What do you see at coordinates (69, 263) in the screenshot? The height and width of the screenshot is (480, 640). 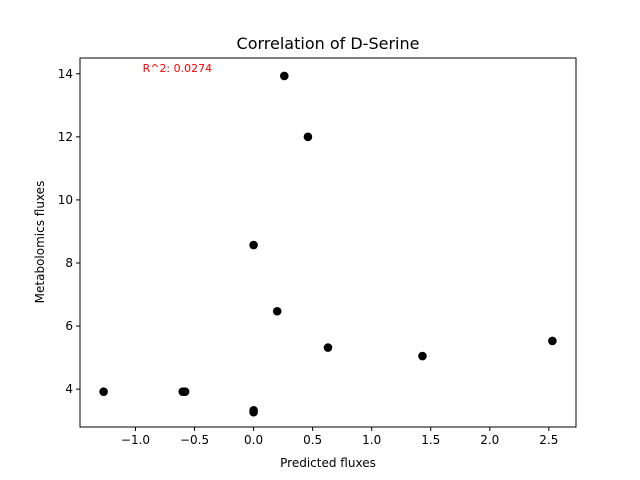 I see `y-tick-label: 8` at bounding box center [69, 263].